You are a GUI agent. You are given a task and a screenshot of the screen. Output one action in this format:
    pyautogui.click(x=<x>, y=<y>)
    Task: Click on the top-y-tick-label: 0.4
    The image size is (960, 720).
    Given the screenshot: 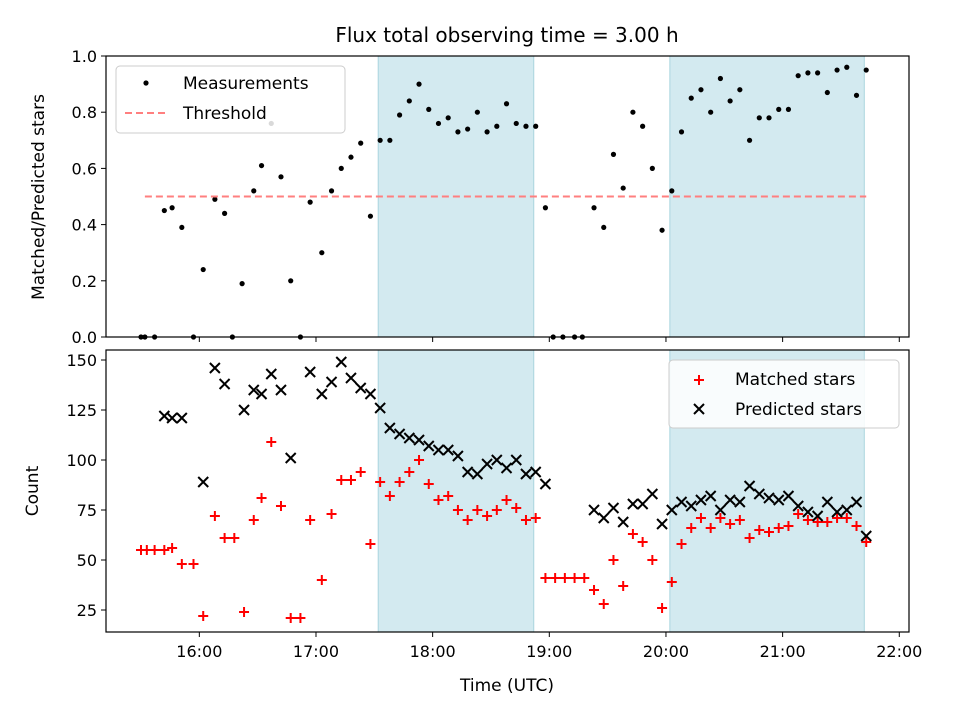 What is the action you would take?
    pyautogui.click(x=84, y=225)
    